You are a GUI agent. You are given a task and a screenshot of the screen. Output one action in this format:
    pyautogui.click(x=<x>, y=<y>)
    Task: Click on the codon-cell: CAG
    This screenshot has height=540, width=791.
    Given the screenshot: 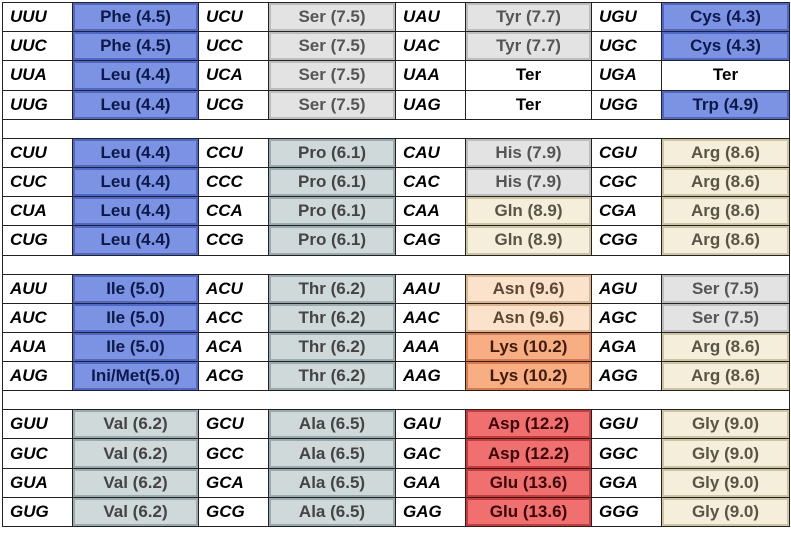 What is the action you would take?
    pyautogui.click(x=430, y=240)
    